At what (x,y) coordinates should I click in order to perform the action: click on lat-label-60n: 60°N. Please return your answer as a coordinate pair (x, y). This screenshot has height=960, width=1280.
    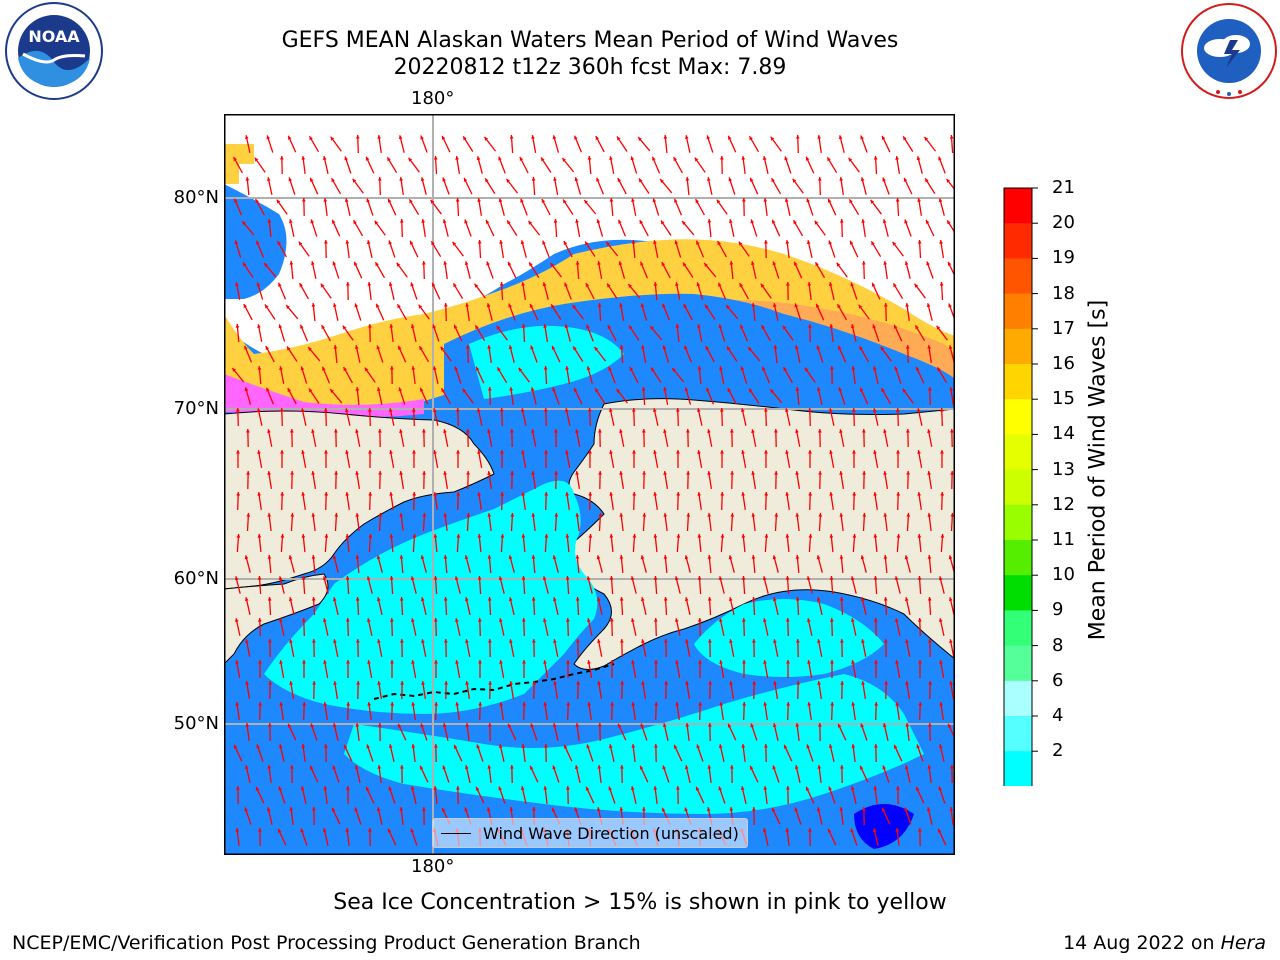
    Looking at the image, I should click on (196, 578).